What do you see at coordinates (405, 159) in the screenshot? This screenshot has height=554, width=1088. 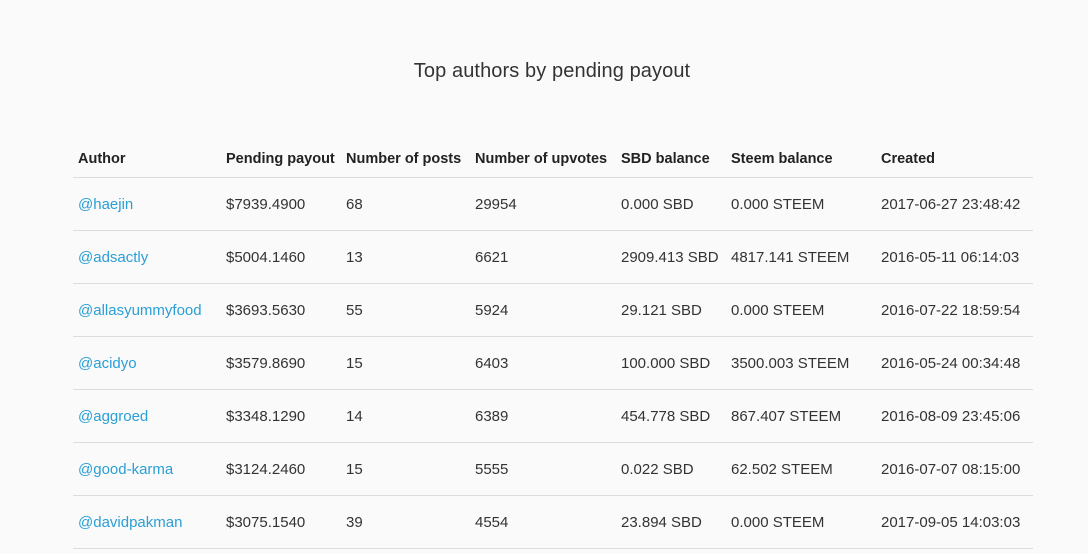 I see `column-header-number-of-posts: Number of posts` at bounding box center [405, 159].